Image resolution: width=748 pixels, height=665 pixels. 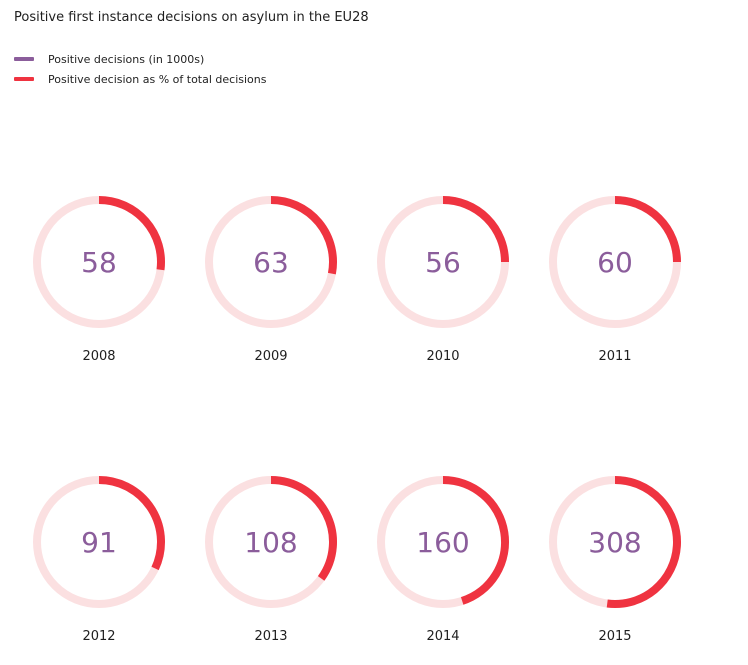 I want to click on donut-2013: 108 2013, so click(x=271, y=560).